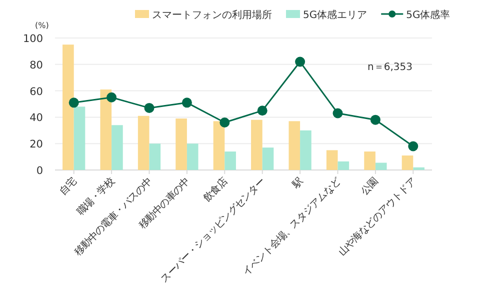 The height and width of the screenshot is (307, 480). Describe the element at coordinates (32, 39) in the screenshot. I see `y-tick-label: 100` at that location.